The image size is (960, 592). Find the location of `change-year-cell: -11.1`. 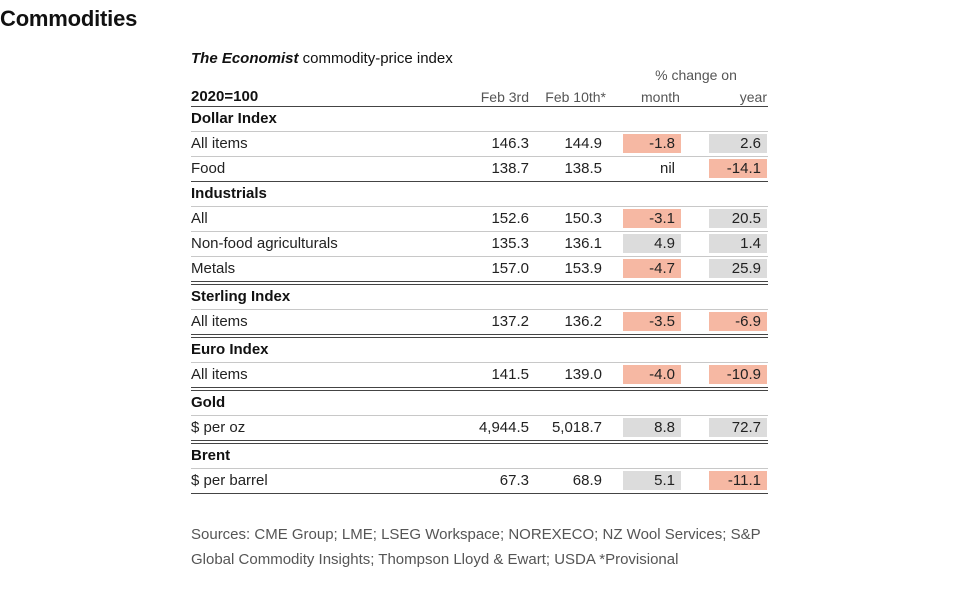

change-year-cell: -11.1 is located at coordinates (738, 480).